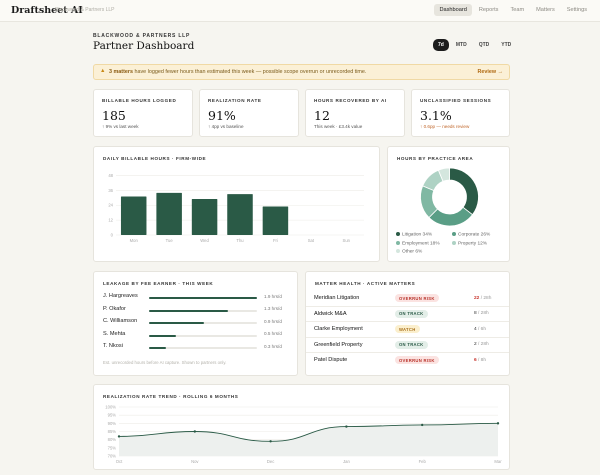 The image size is (600, 475). I want to click on leakage-value: 1.3 hrs/d, so click(273, 308).